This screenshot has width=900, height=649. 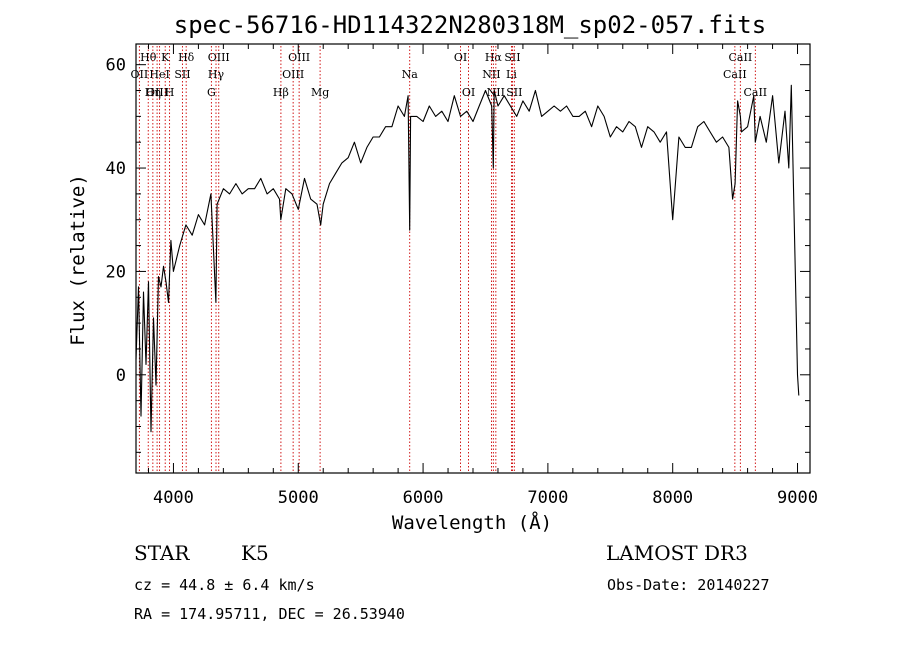 I want to click on spectral-line-label: Hα, so click(x=494, y=57).